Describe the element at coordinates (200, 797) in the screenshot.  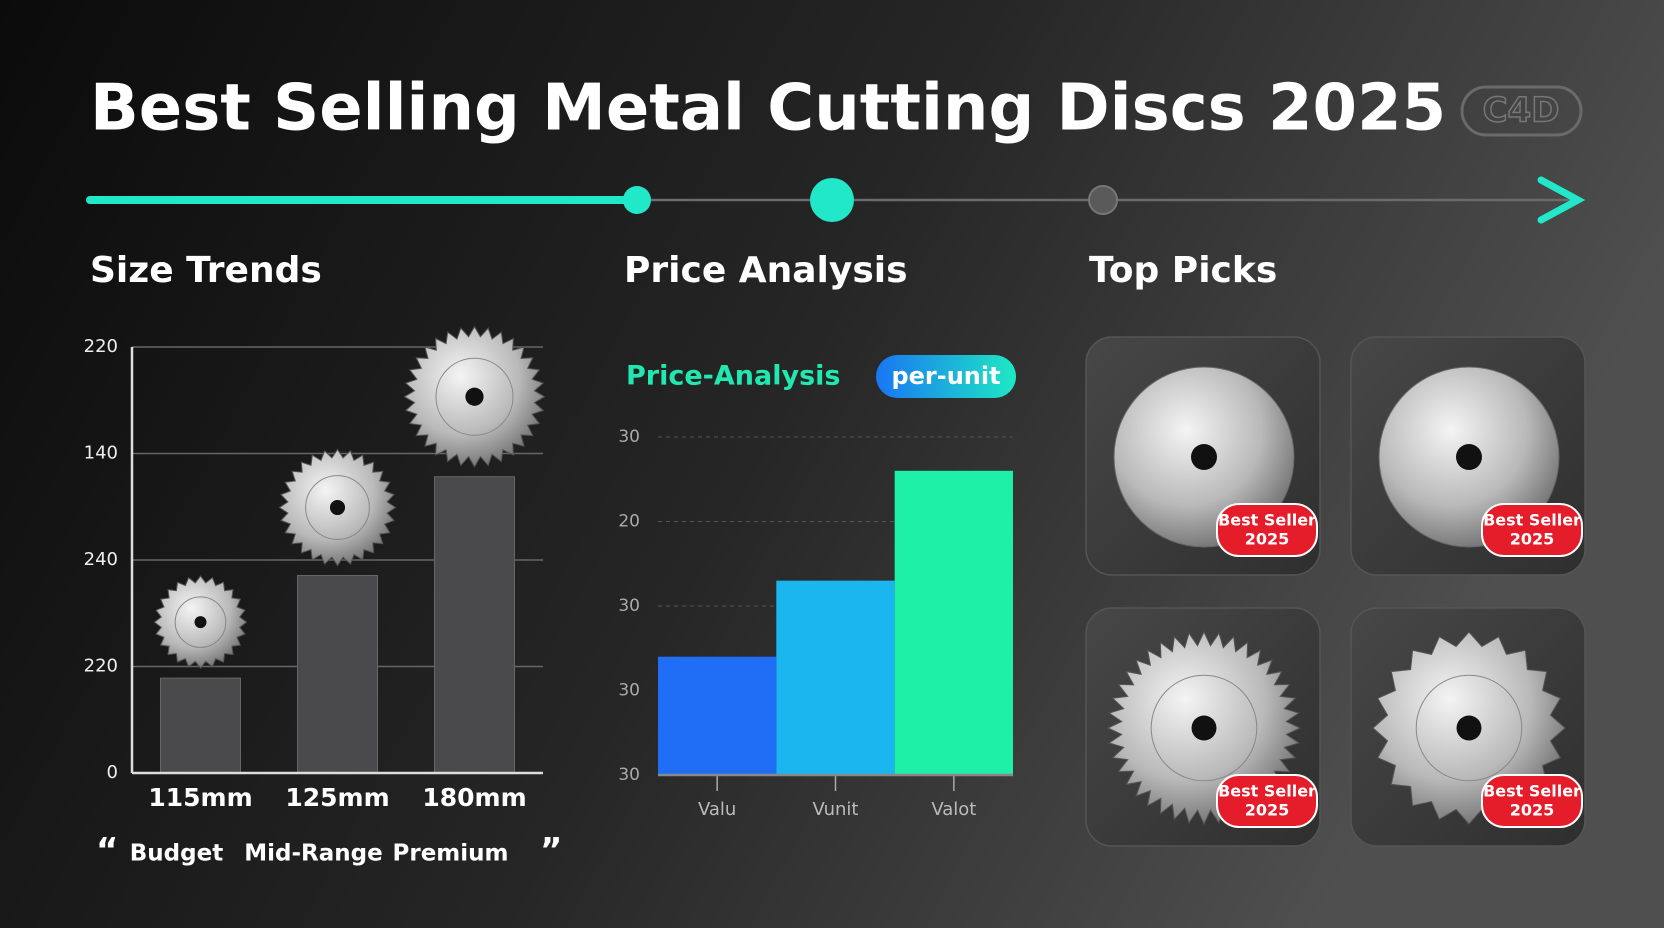
I see `x-tick-label: 115mm` at that location.